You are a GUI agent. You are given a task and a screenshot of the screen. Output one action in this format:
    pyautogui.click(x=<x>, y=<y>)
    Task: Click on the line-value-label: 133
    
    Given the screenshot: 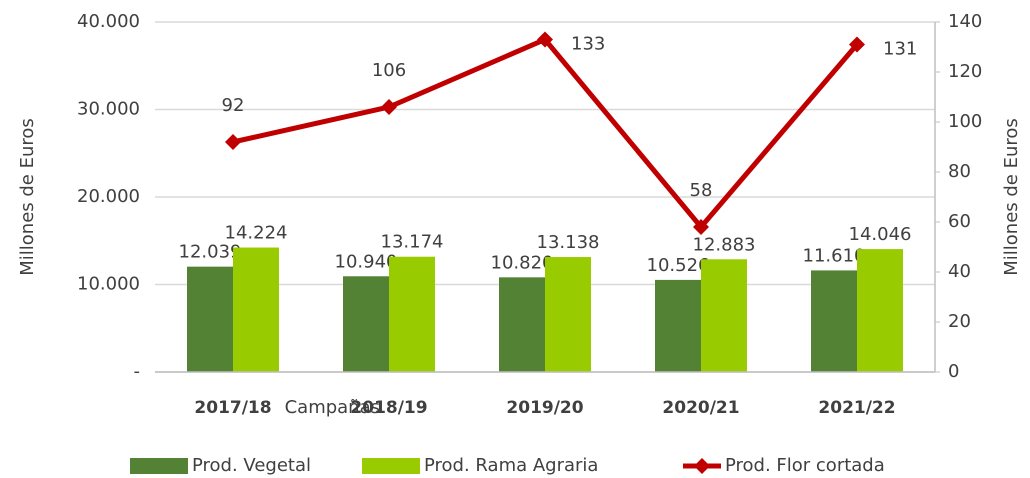 What is the action you would take?
    pyautogui.click(x=588, y=44)
    